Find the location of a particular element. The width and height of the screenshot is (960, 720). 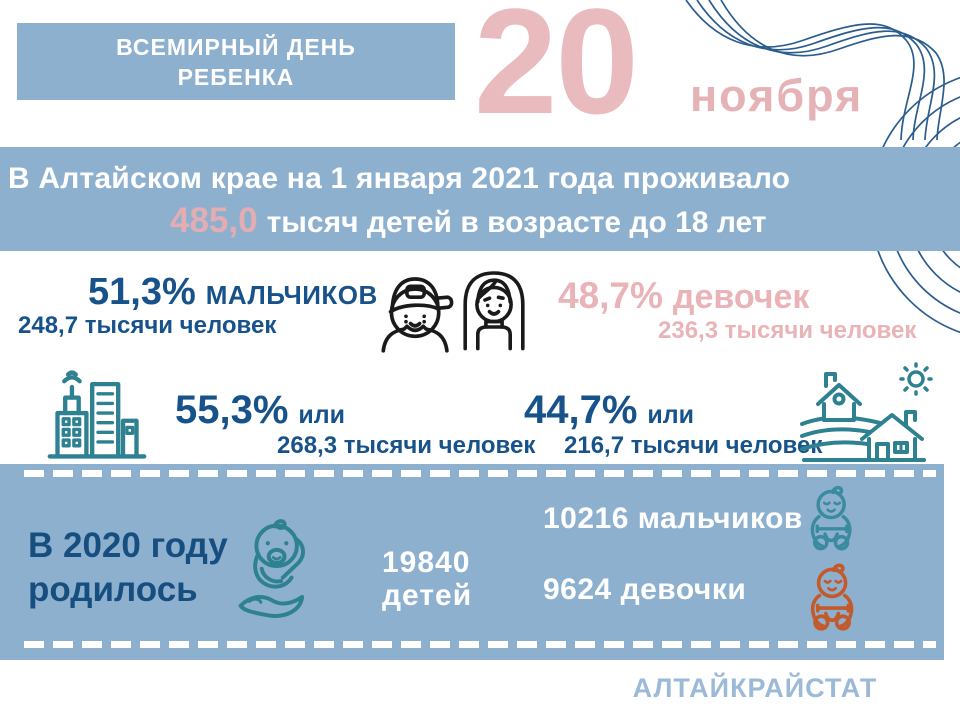

births-total-number: 19840 is located at coordinates (426, 562).